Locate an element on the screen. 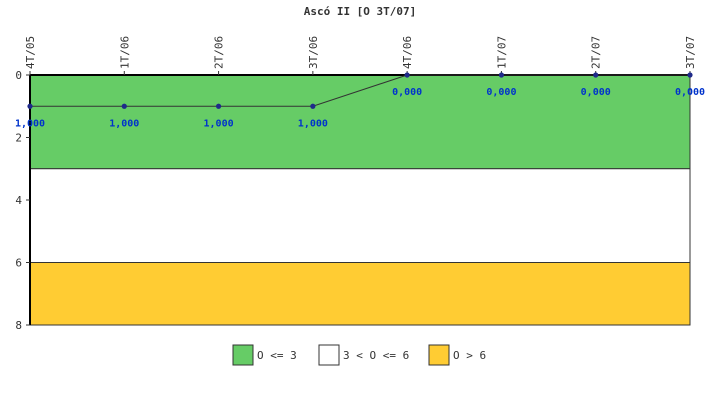  y-tick-label: 6 is located at coordinates (18, 263).